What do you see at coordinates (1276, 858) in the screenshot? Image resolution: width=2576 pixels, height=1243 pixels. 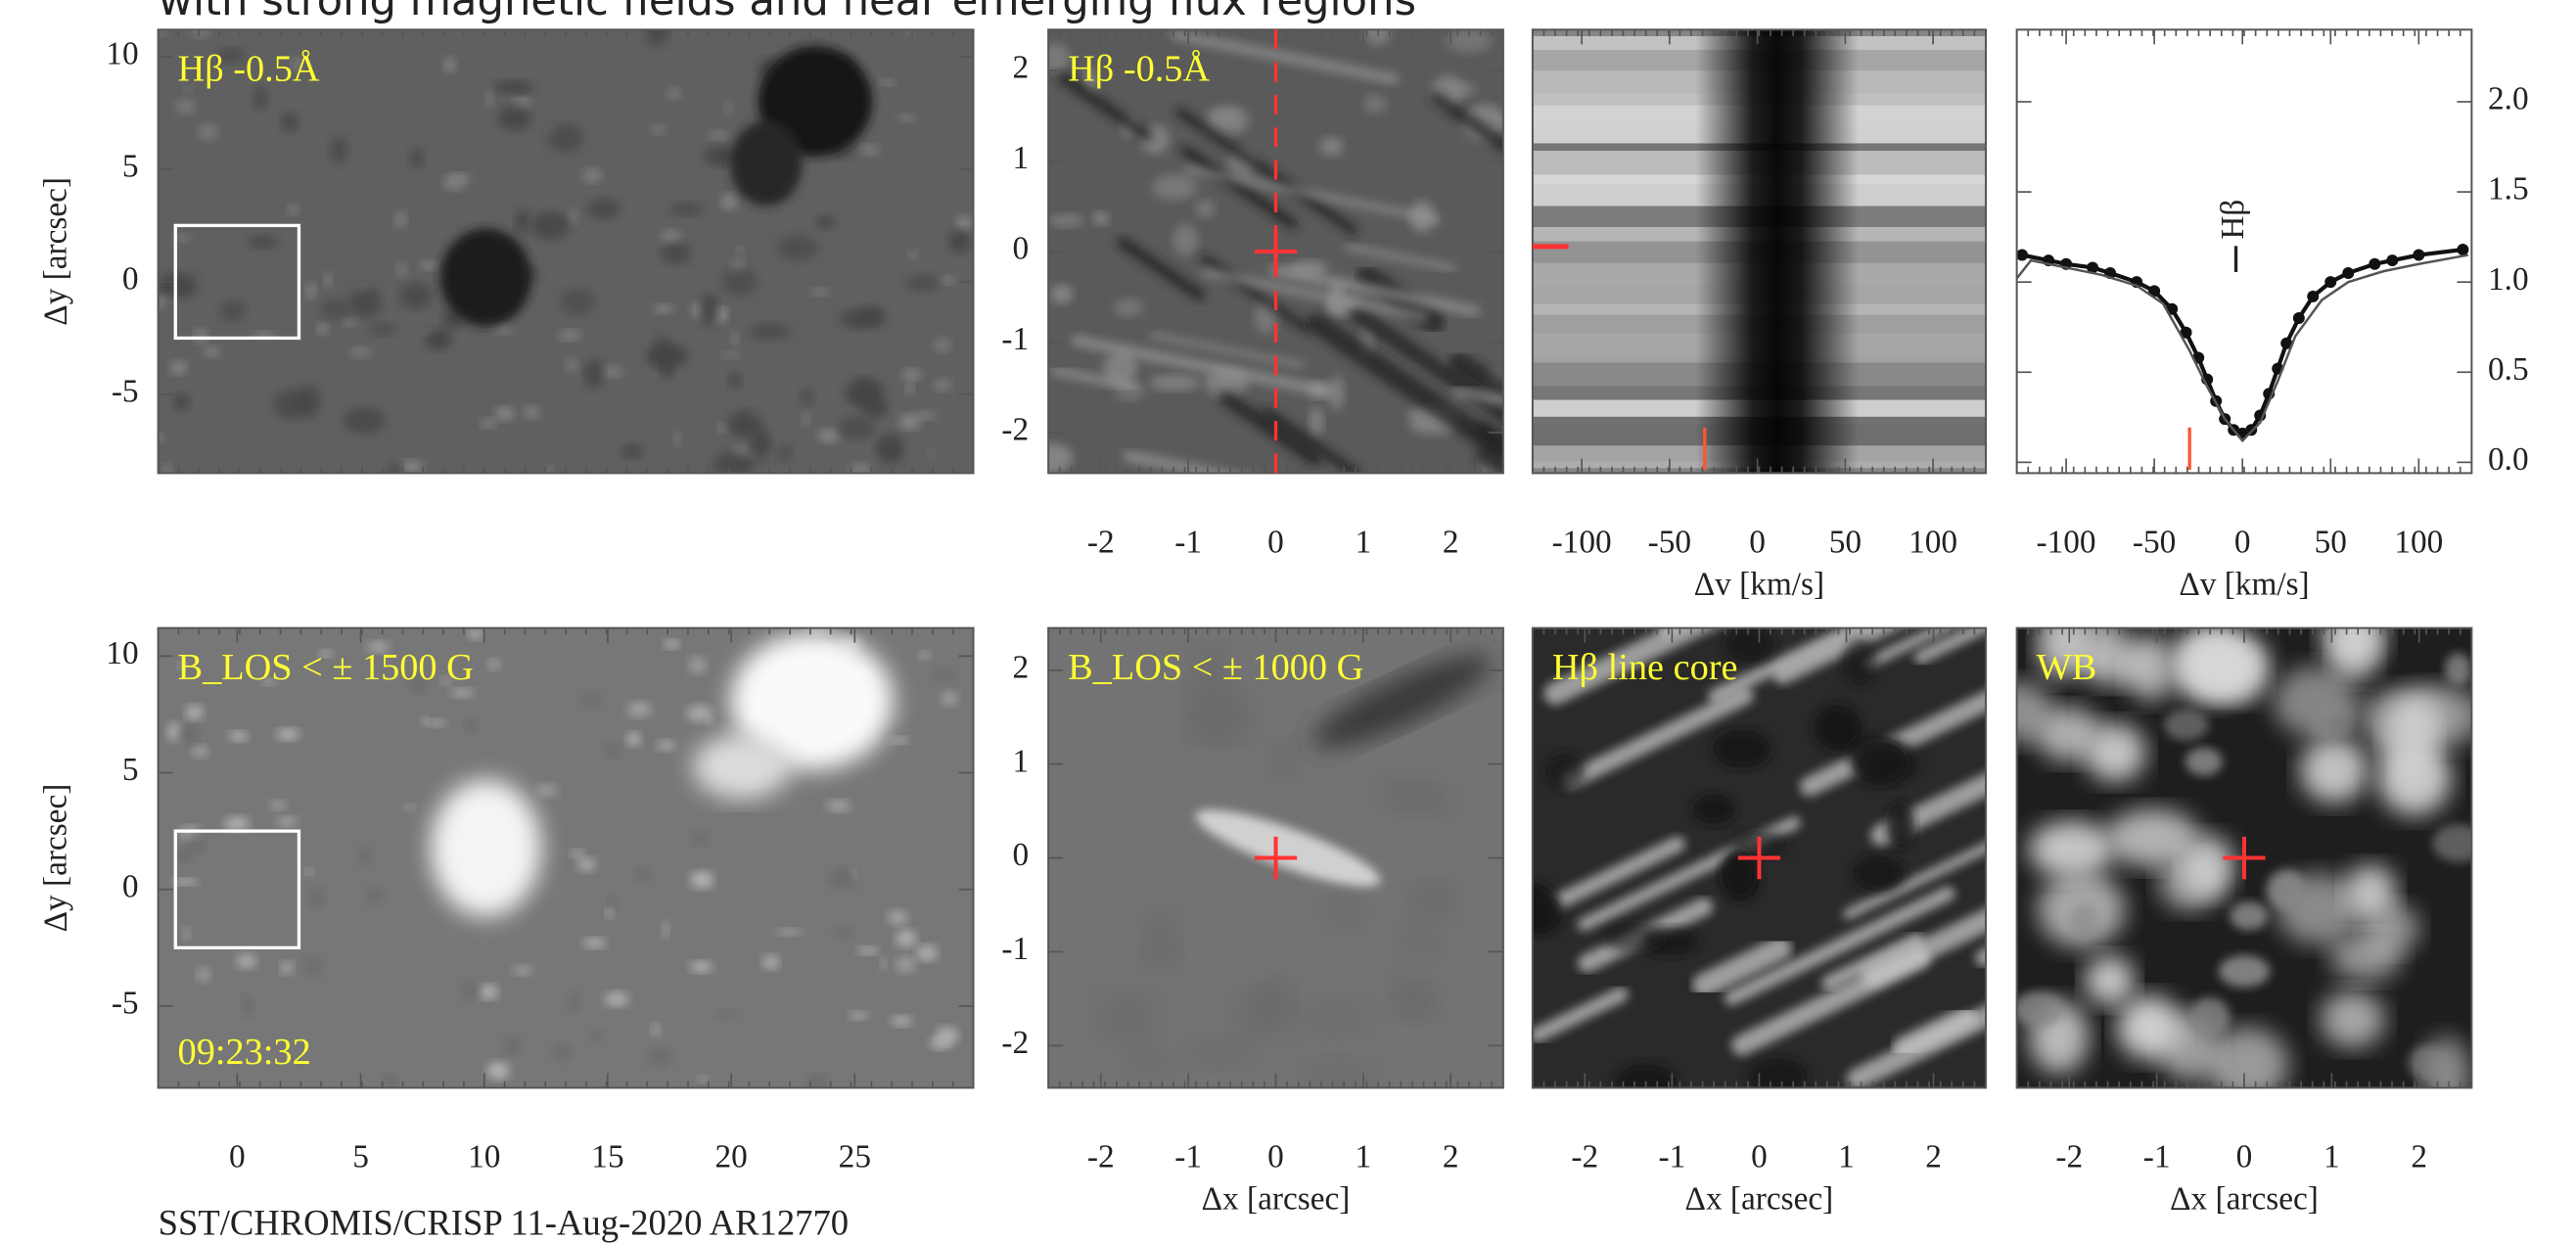 I see `cross` at bounding box center [1276, 858].